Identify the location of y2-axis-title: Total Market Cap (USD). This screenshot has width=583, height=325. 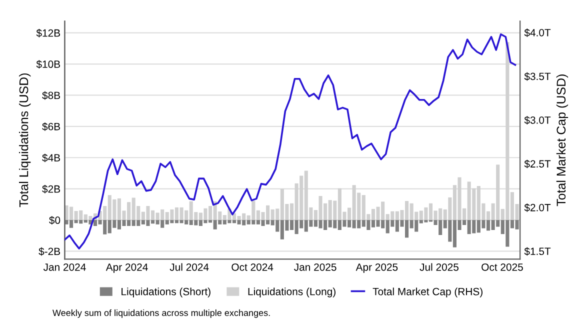
(562, 140).